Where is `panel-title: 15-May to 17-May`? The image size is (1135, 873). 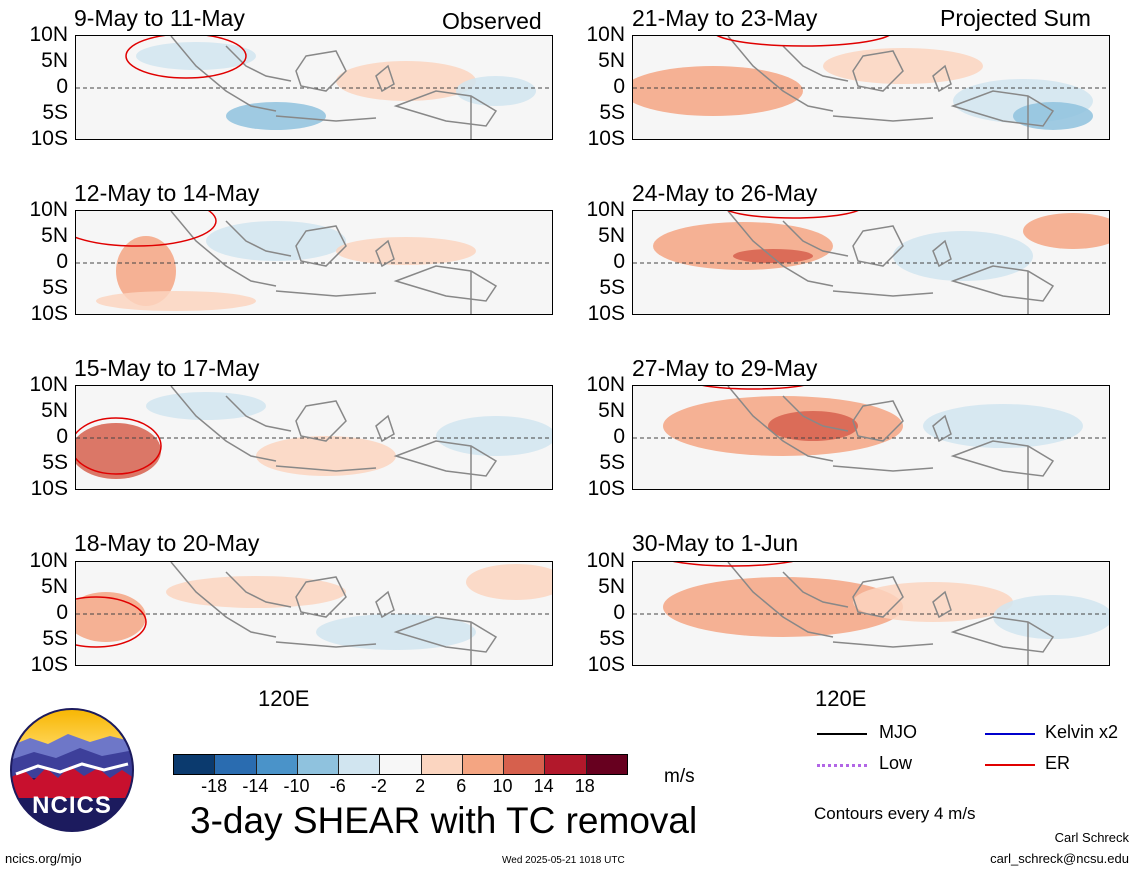
panel-title: 15-May to 17-May is located at coordinates (167, 368).